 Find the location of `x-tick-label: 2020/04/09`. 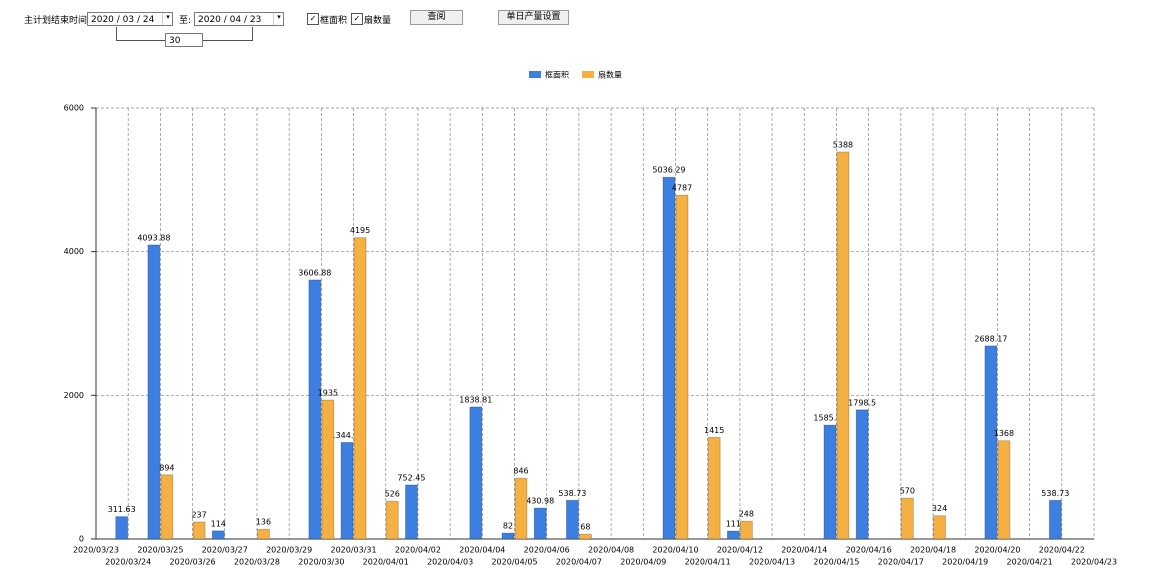

x-tick-label: 2020/04/09 is located at coordinates (643, 562).